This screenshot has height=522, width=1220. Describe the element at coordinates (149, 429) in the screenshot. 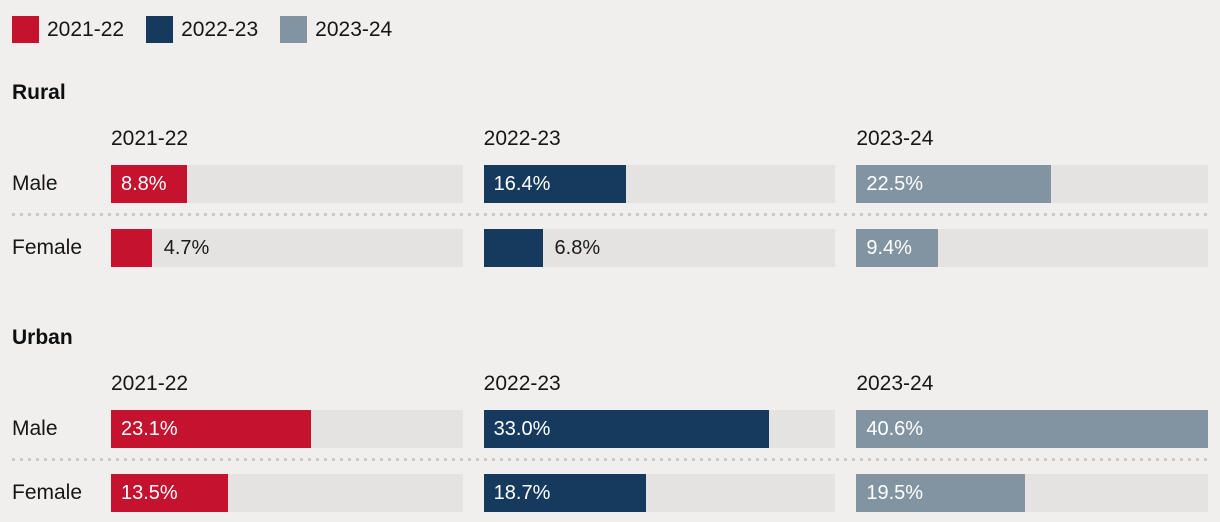

I see `bar-value-label: 23.1%` at that location.